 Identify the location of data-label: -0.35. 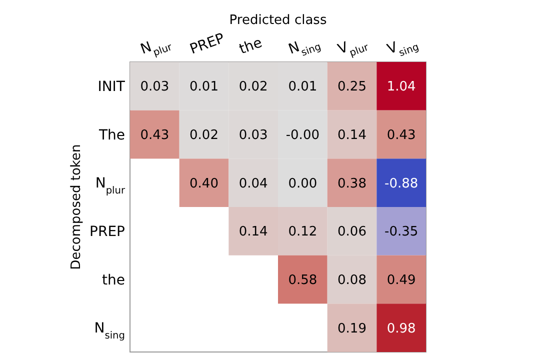
(401, 232).